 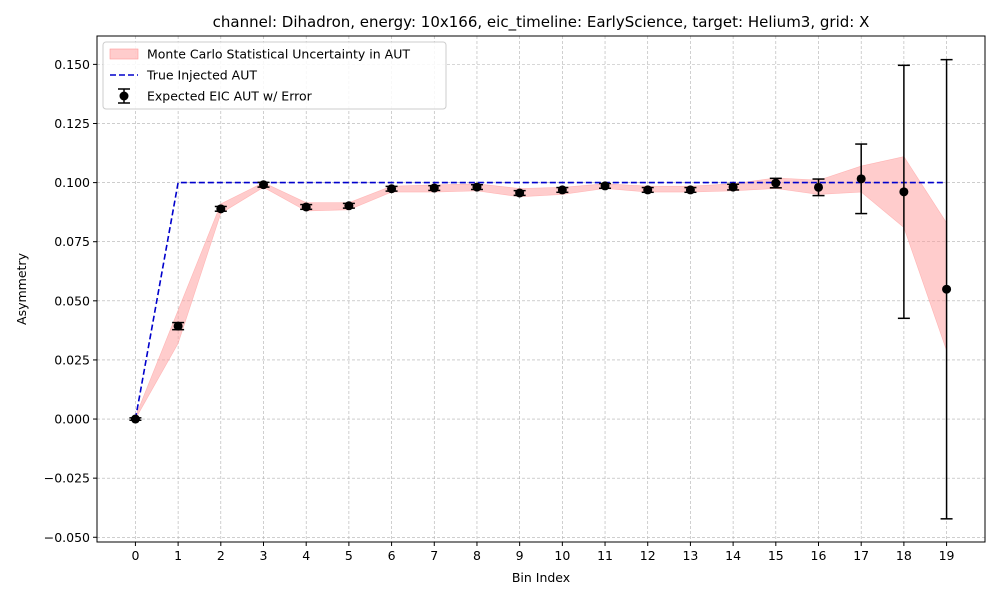 I want to click on legend-label: Expected EIC AUT w/ Error, so click(x=230, y=96).